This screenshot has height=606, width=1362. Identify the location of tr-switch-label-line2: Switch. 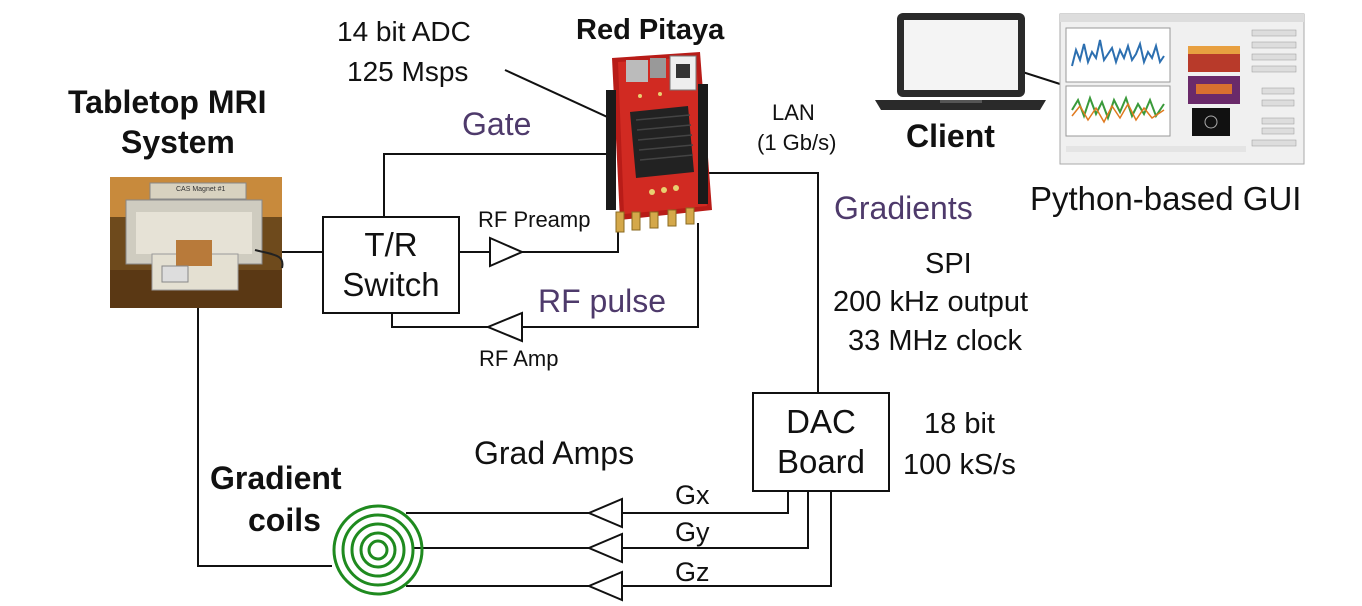
(391, 284).